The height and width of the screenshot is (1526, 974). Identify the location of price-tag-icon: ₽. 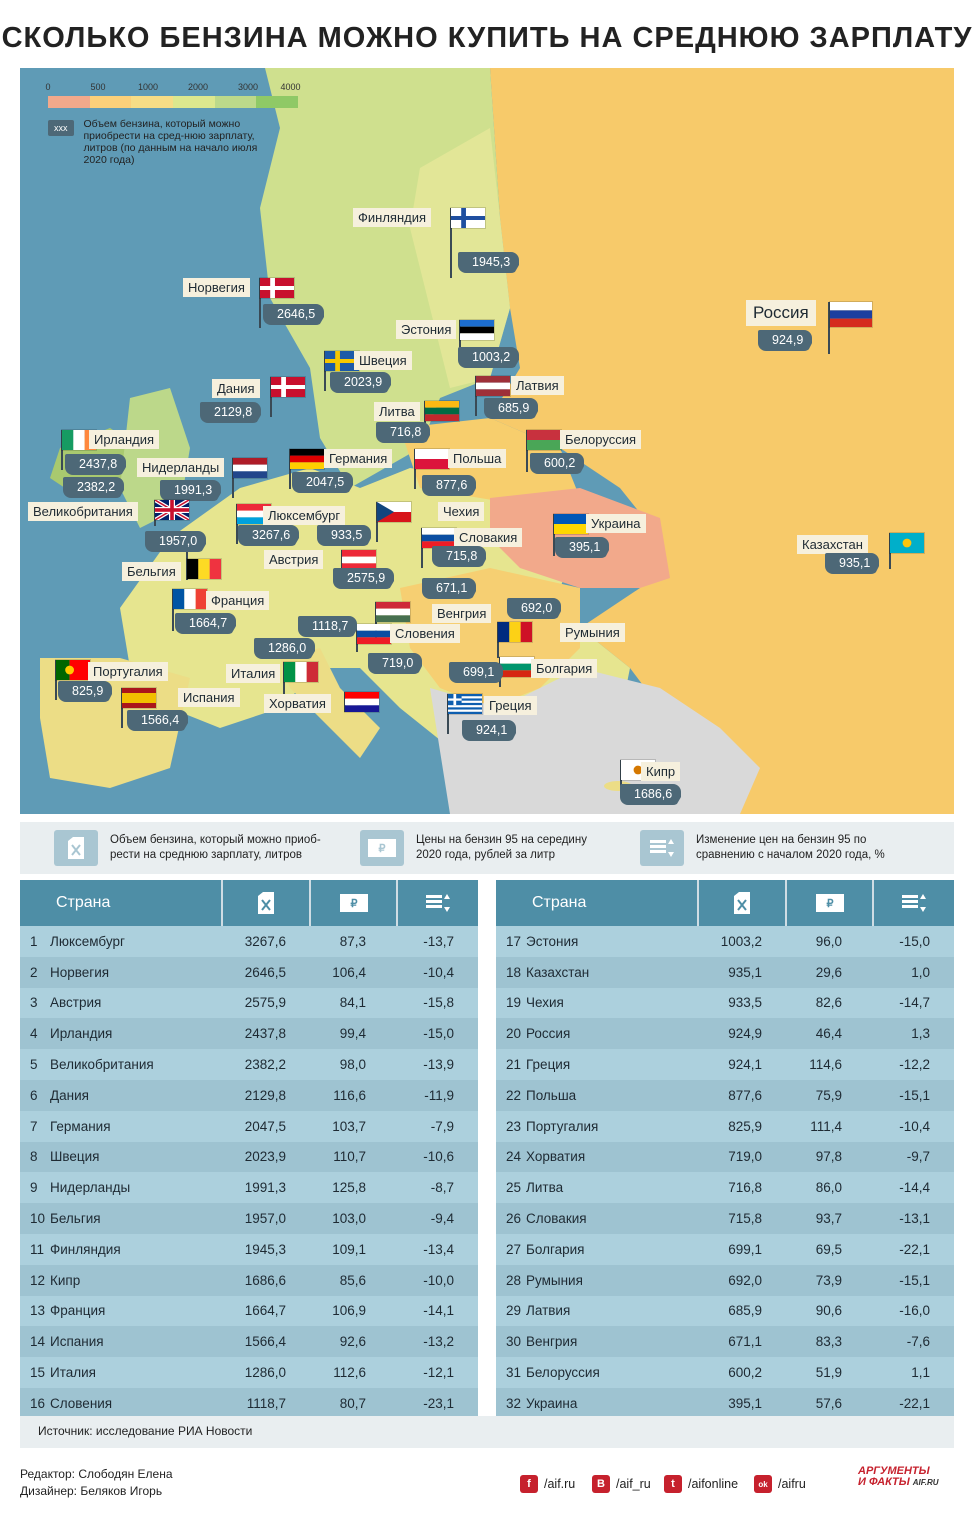
(382, 848).